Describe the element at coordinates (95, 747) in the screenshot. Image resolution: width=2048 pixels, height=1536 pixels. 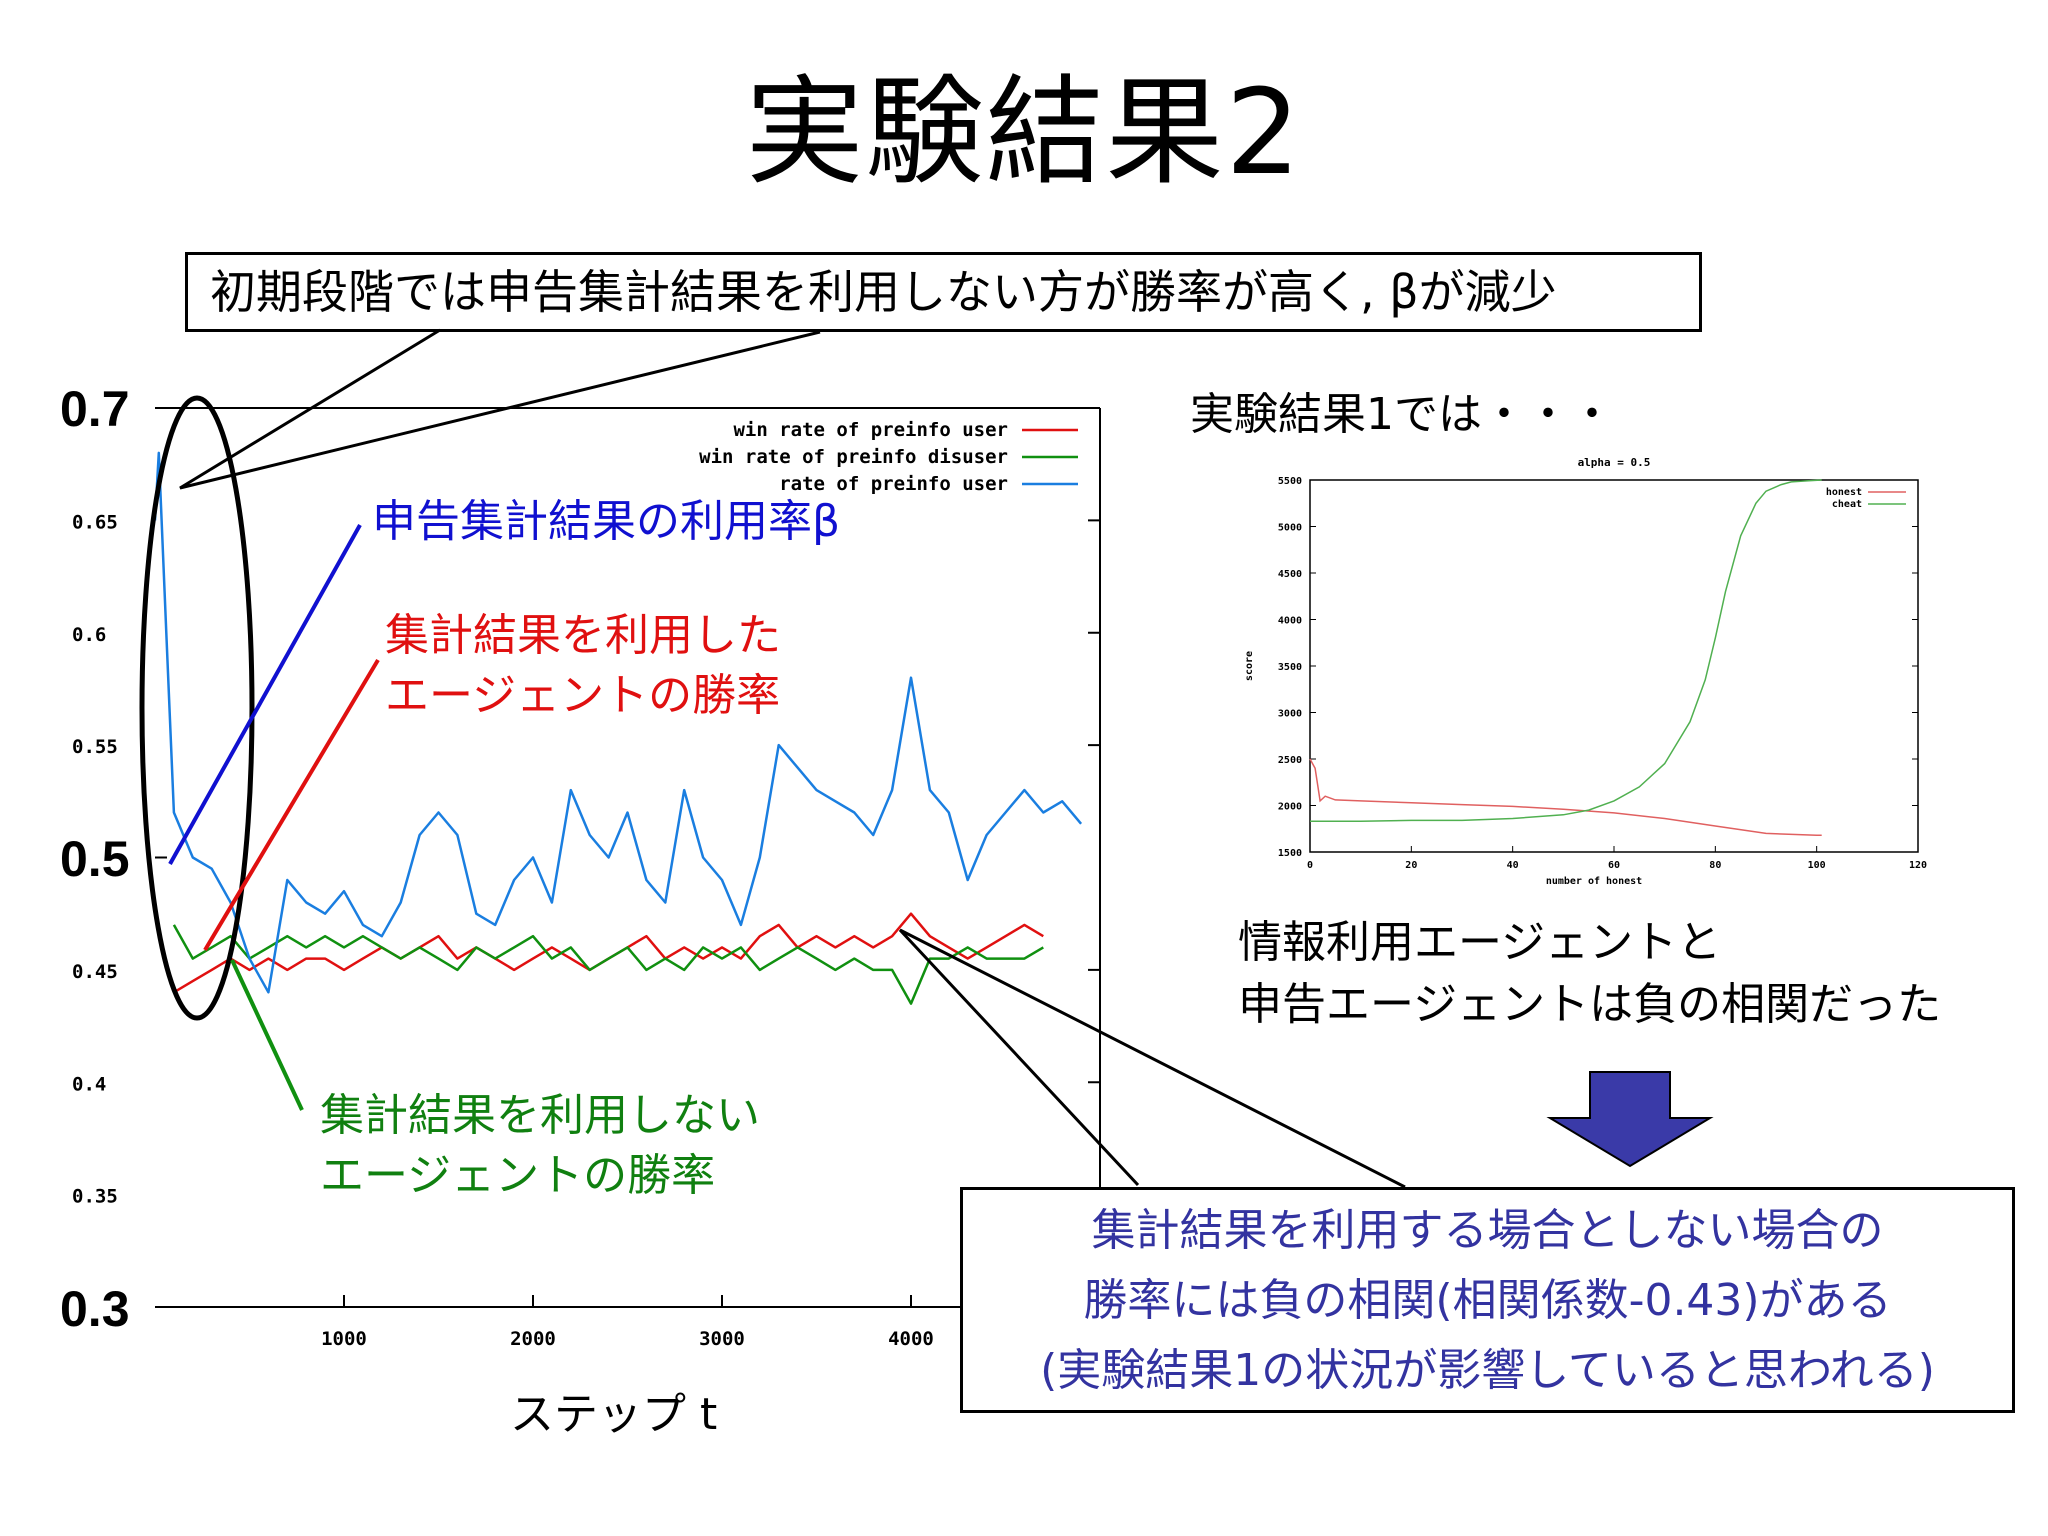
I see `y-tick-label: 0.55` at that location.